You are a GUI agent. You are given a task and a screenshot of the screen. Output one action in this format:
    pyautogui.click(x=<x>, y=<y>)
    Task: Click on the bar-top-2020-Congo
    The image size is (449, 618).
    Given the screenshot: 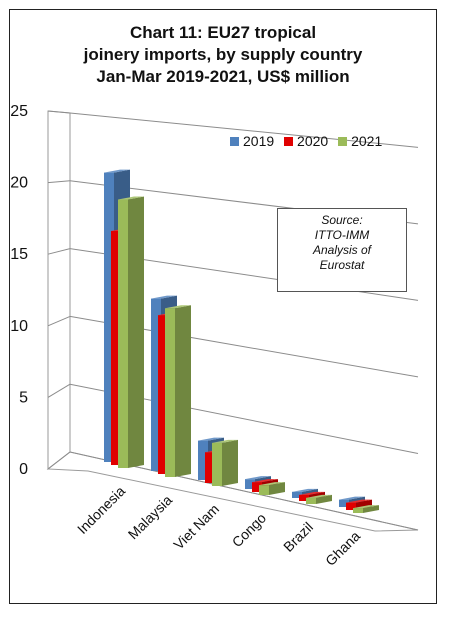 What is the action you would take?
    pyautogui.click(x=265, y=481)
    